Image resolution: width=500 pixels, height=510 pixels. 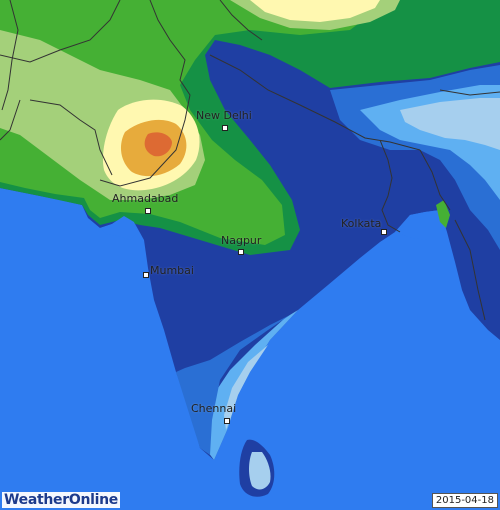 What do you see at coordinates (315, 11) in the screenshot?
I see `top-paleyellow` at bounding box center [315, 11].